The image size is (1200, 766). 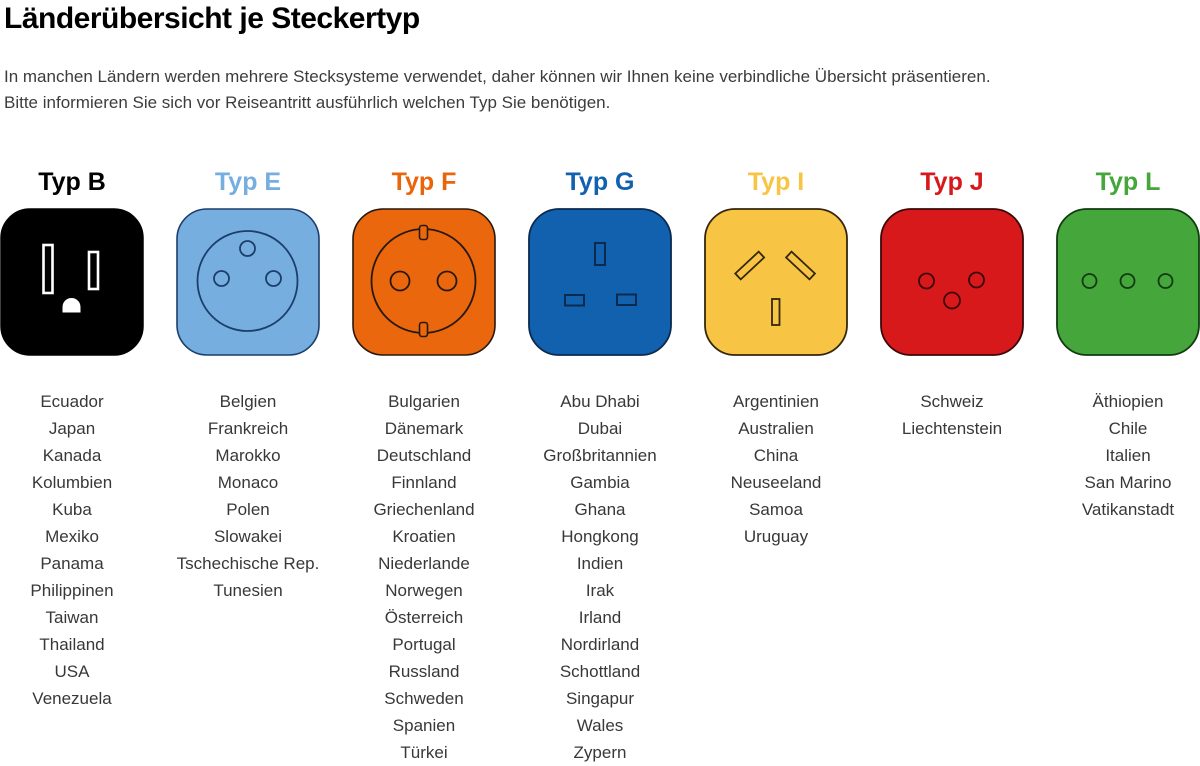 What do you see at coordinates (248, 401) in the screenshot?
I see `country-item: Belgien` at bounding box center [248, 401].